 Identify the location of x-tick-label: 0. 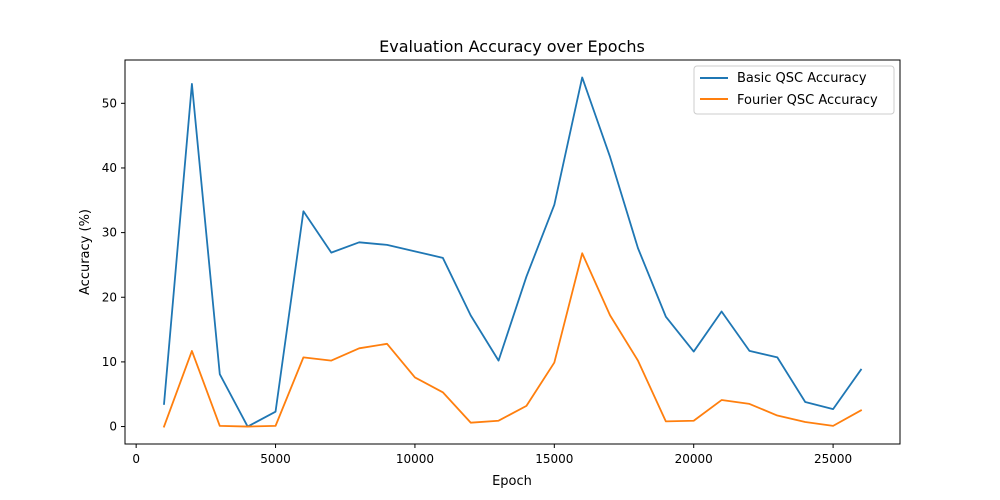
(136, 459).